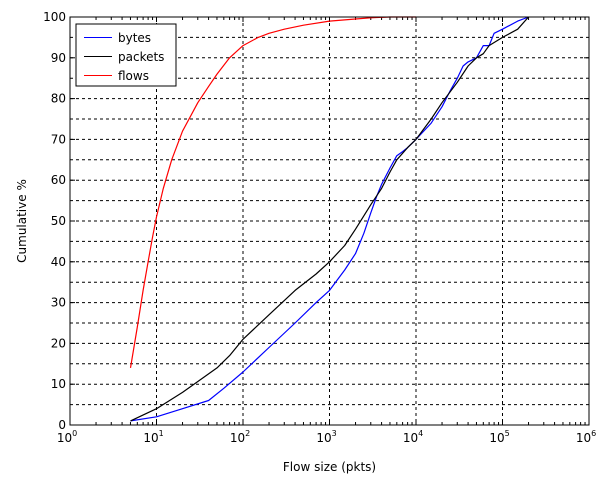 The image size is (605, 477). Describe the element at coordinates (240, 437) in the screenshot. I see `x-tick-label: 10²` at that location.